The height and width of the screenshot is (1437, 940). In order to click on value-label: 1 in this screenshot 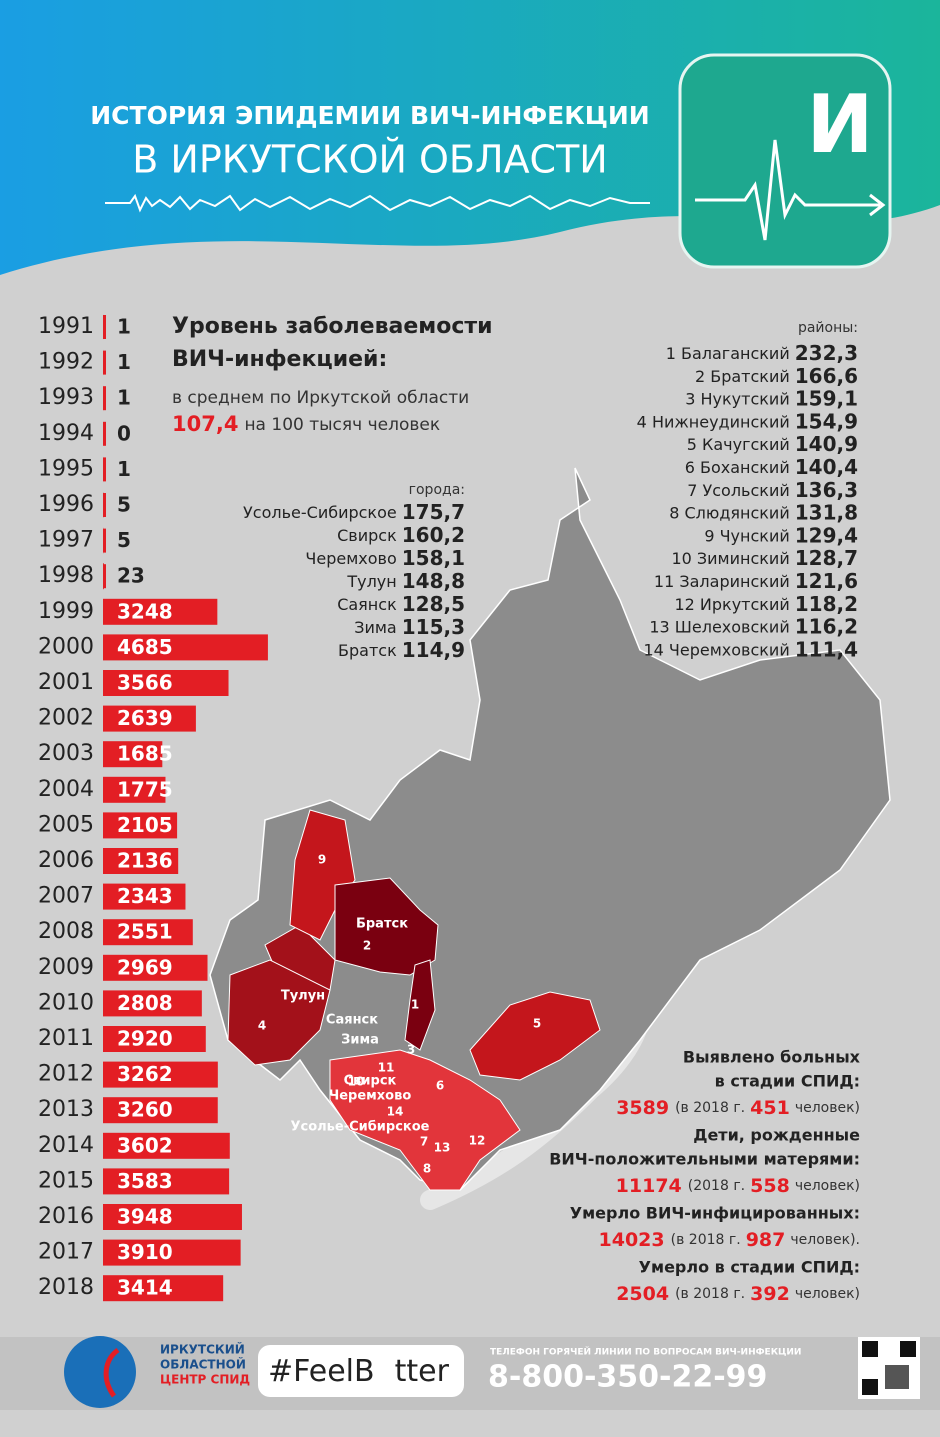, I will do `click(124, 362)`.